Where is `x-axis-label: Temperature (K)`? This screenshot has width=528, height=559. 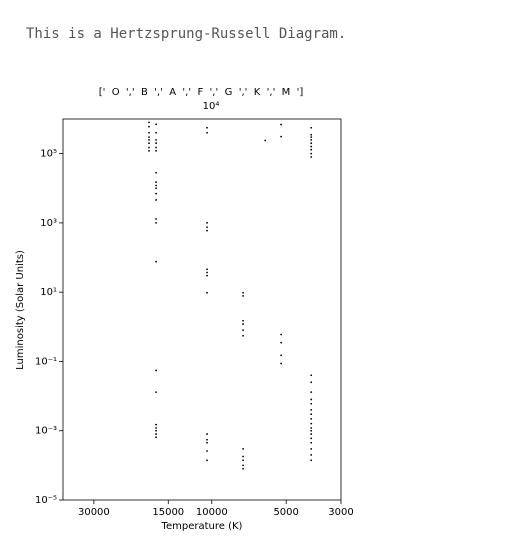 x-axis-label: Temperature (K) is located at coordinates (202, 526).